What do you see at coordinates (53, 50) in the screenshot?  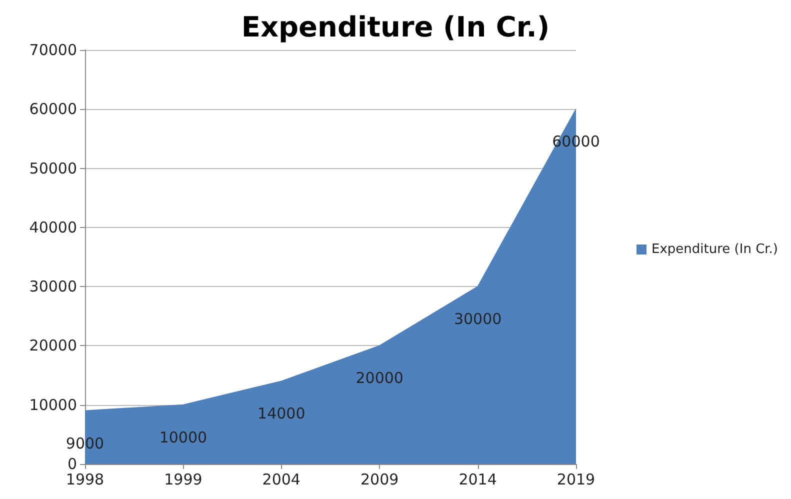 I see `y-tick-label: 70000` at bounding box center [53, 50].